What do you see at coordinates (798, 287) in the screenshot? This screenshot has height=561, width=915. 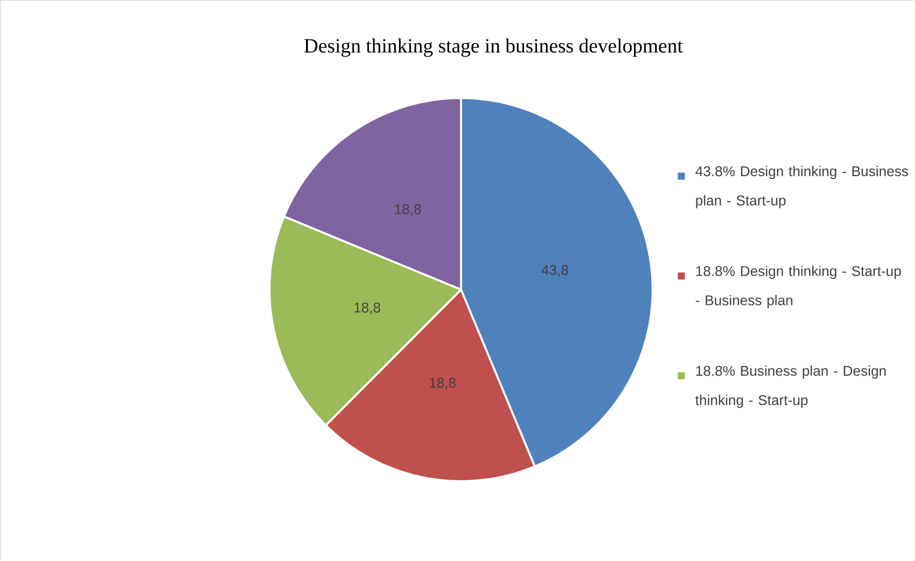 I see `legend-label: 18.8% Design thinking - Start-up - Business plan` at bounding box center [798, 287].